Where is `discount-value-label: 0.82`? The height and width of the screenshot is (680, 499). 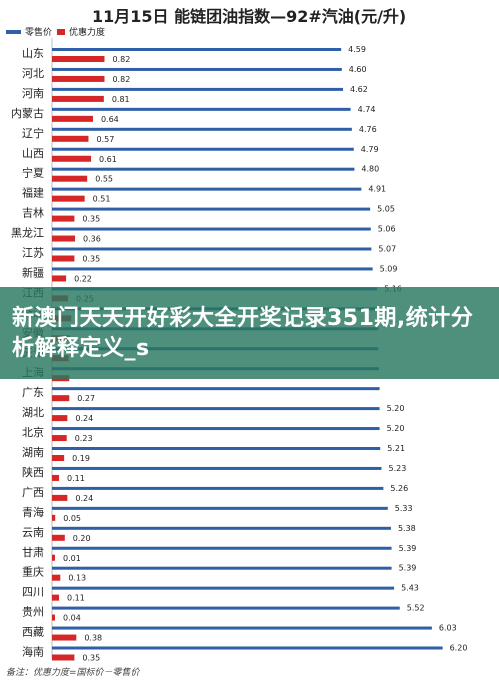 discount-value-label: 0.82 is located at coordinates (121, 79).